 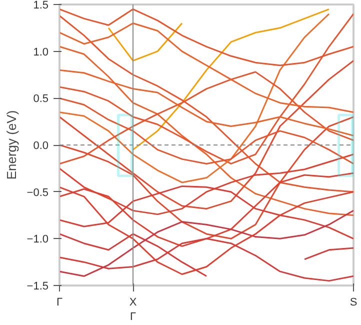 What do you see at coordinates (11, 145) in the screenshot?
I see `y-axis-title: Energy (eV)` at bounding box center [11, 145].